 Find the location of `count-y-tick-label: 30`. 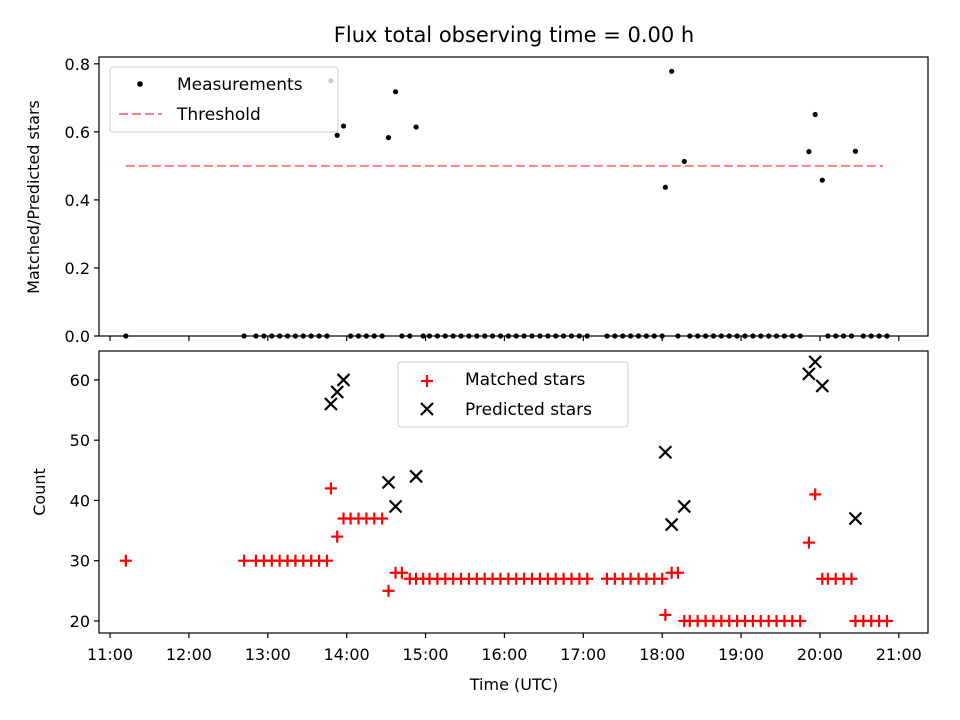

count-y-tick-label: 30 is located at coordinates (80, 561).